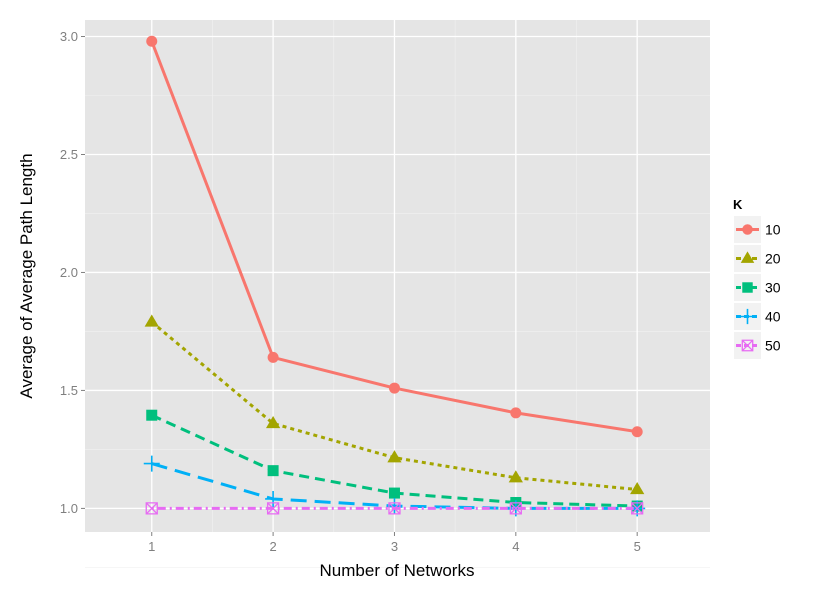 Image resolution: width=830 pixels, height=593 pixels. What do you see at coordinates (69, 154) in the screenshot?
I see `y-tick-label: 2.5` at bounding box center [69, 154].